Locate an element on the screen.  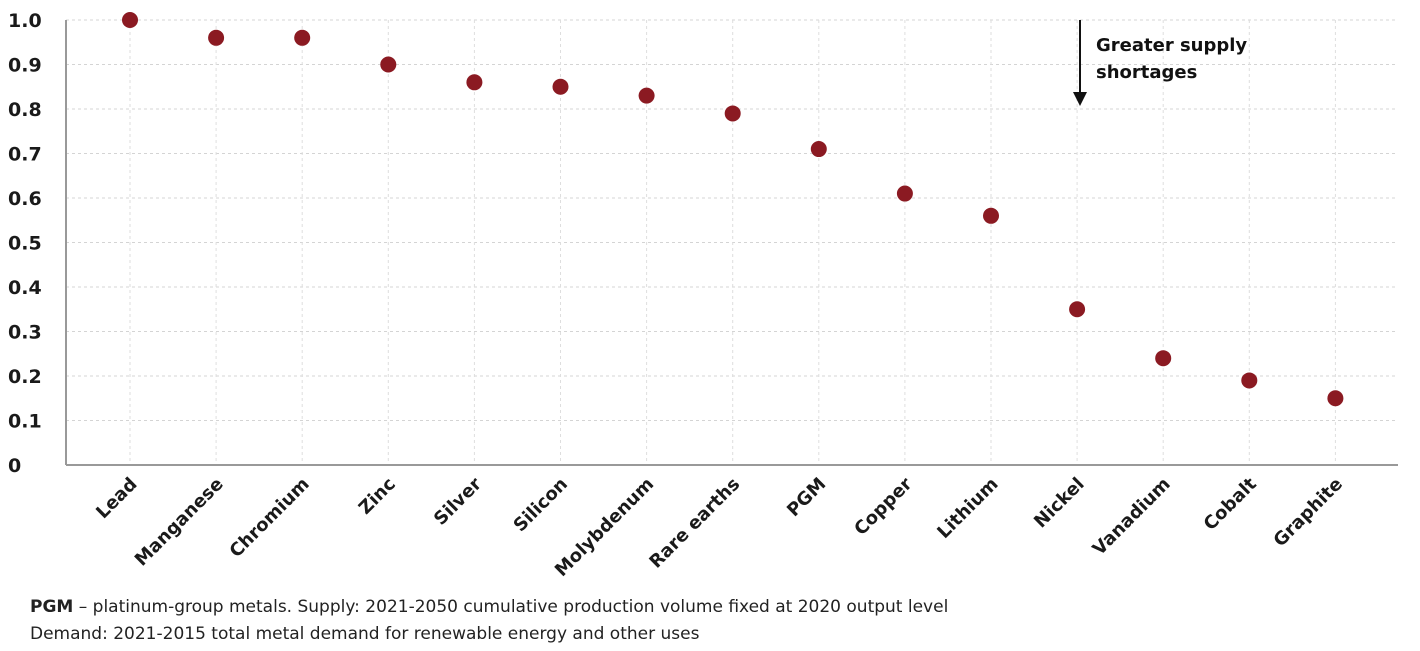
x-tick-label: Graphite is located at coordinates (1308, 512).